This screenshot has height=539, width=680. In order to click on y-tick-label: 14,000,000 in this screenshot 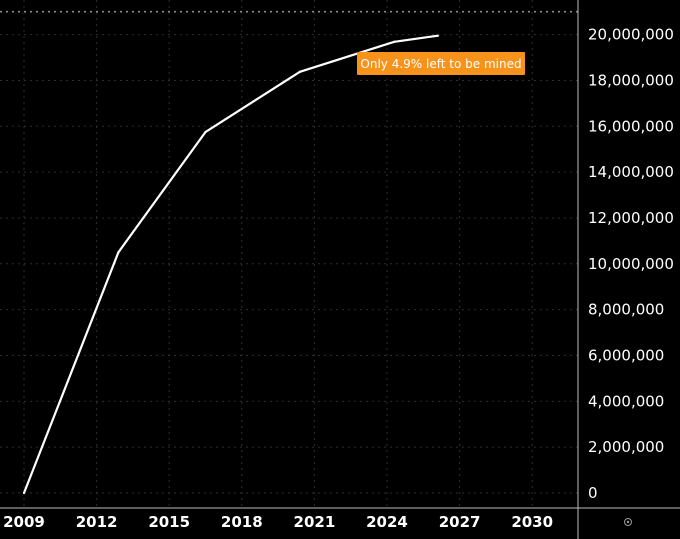, I will do `click(631, 172)`.